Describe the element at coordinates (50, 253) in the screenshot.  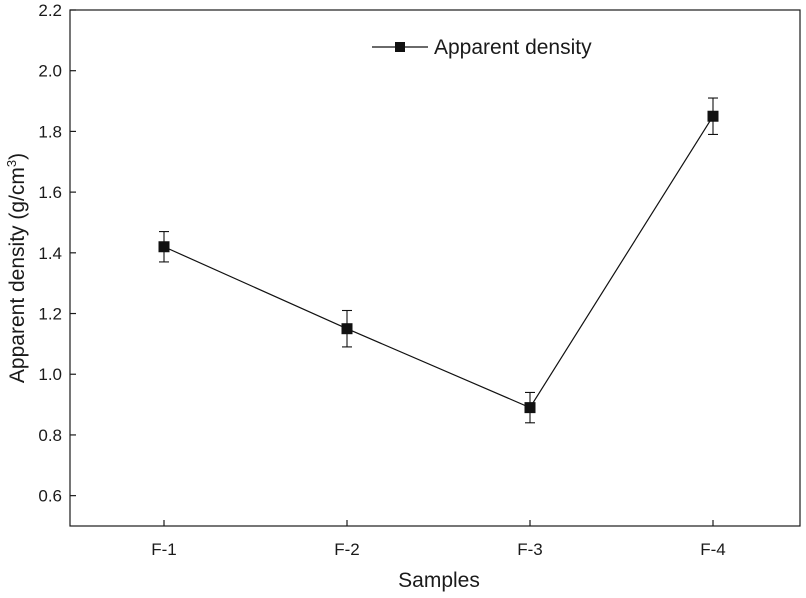
I see `y-tick-label: 1.4` at that location.